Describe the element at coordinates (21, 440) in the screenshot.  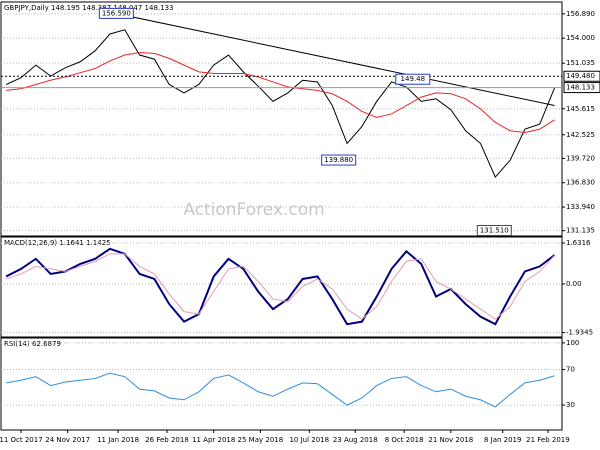
I see `x-tick-label: 11 Oct 2017` at that location.